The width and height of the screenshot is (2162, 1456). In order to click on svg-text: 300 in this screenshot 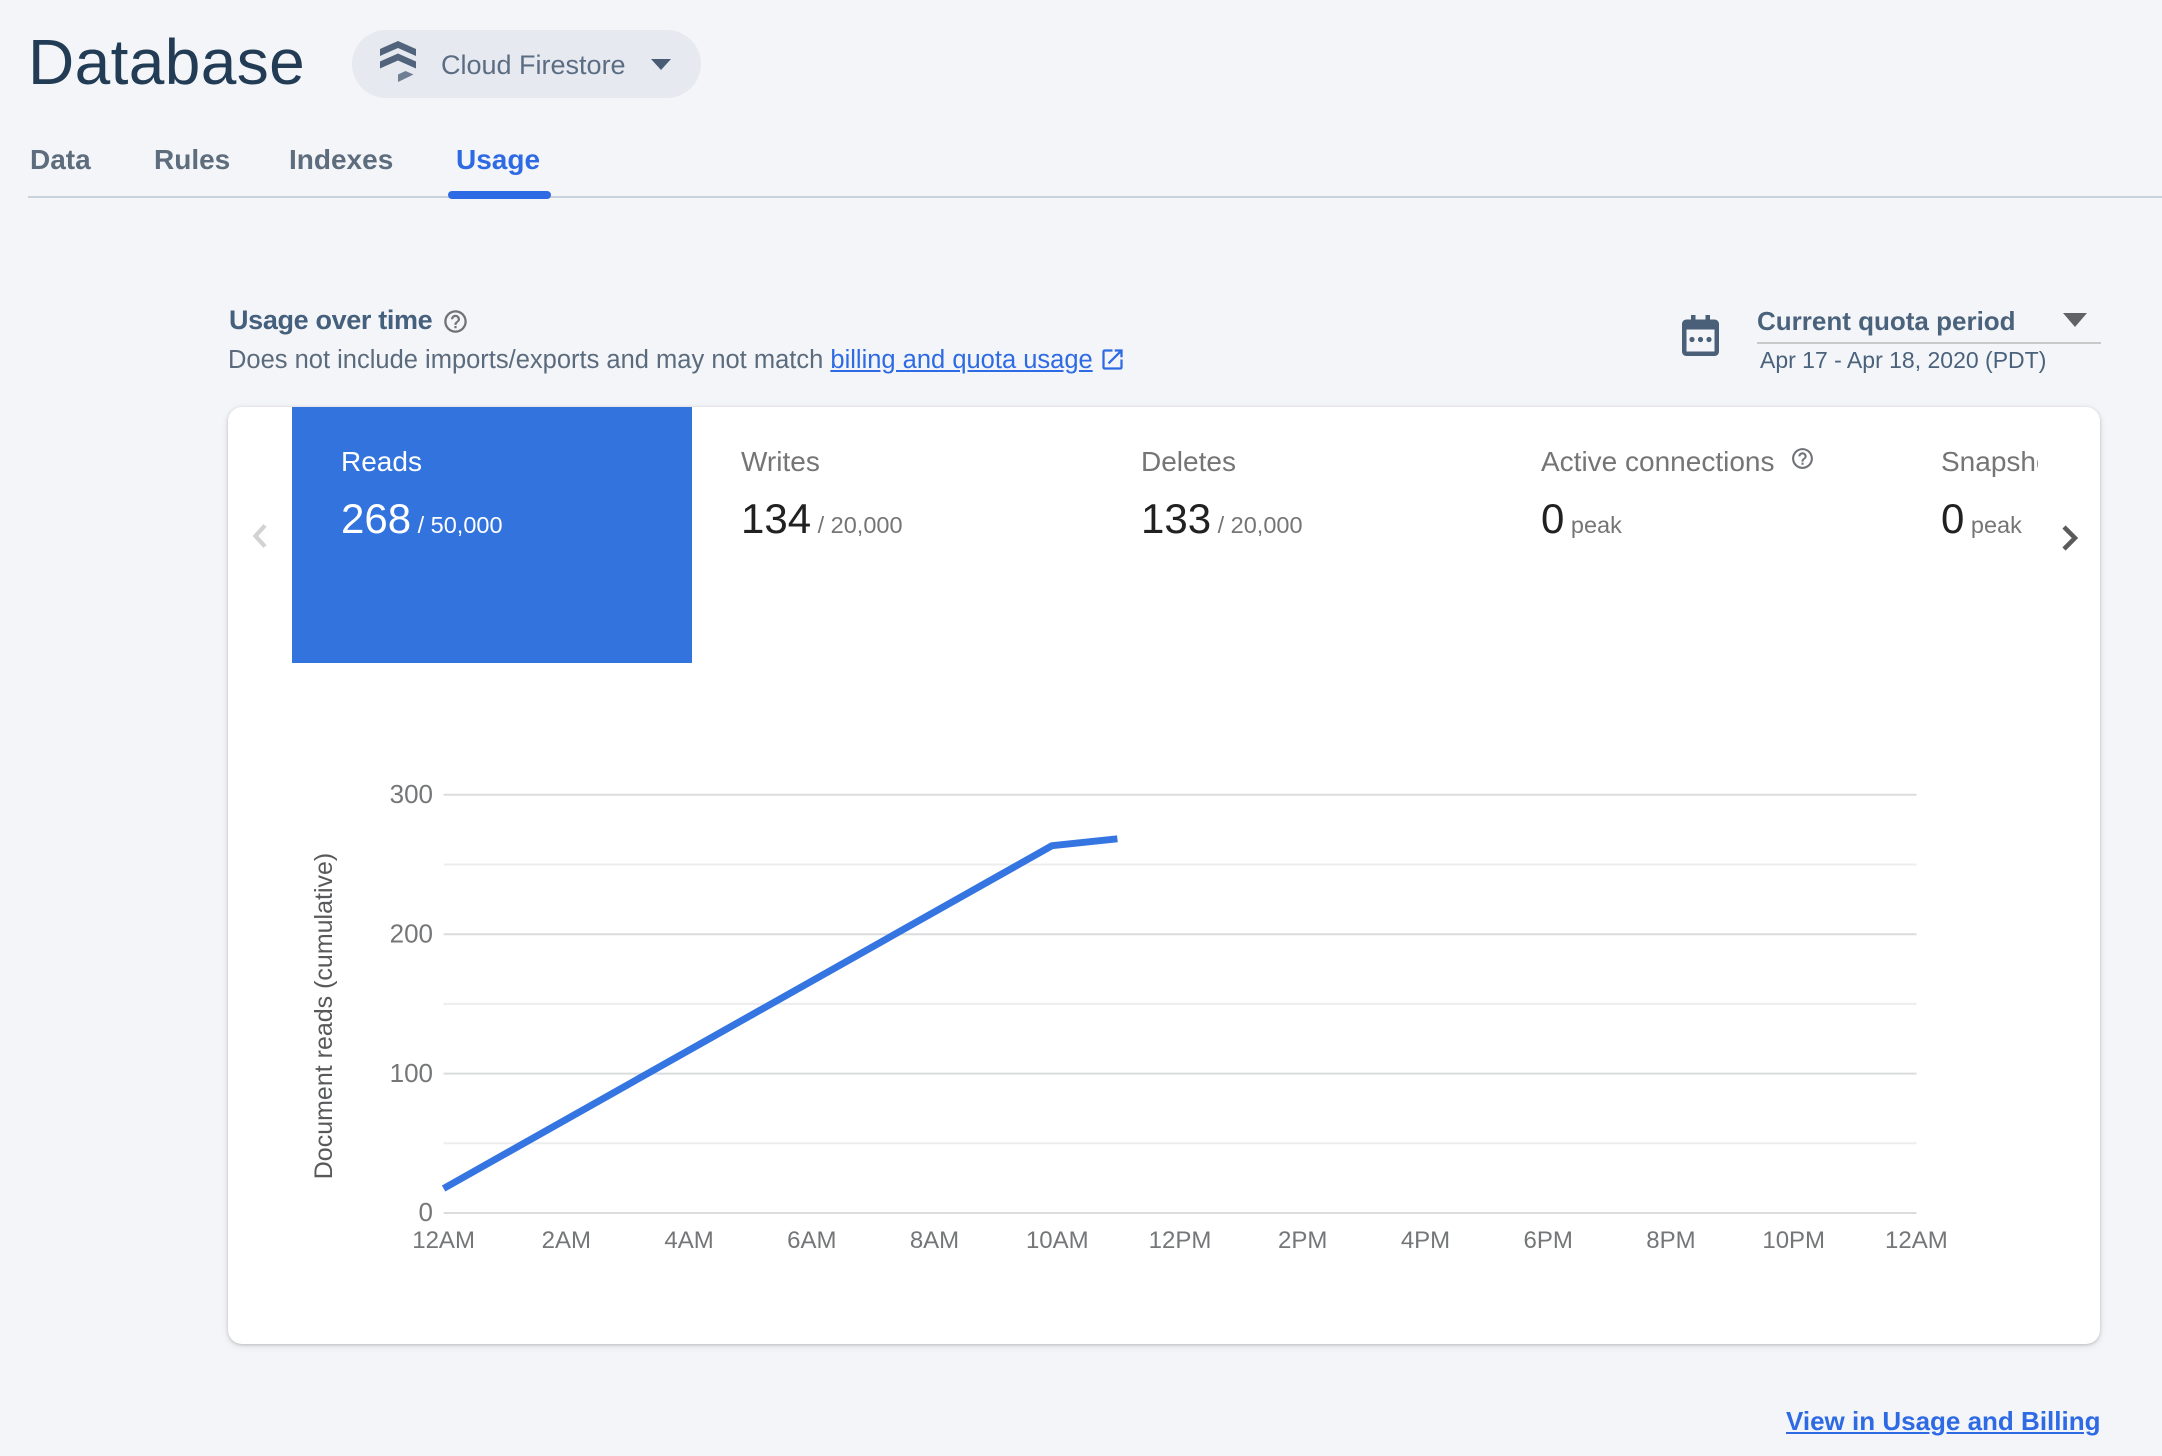, I will do `click(411, 794)`.